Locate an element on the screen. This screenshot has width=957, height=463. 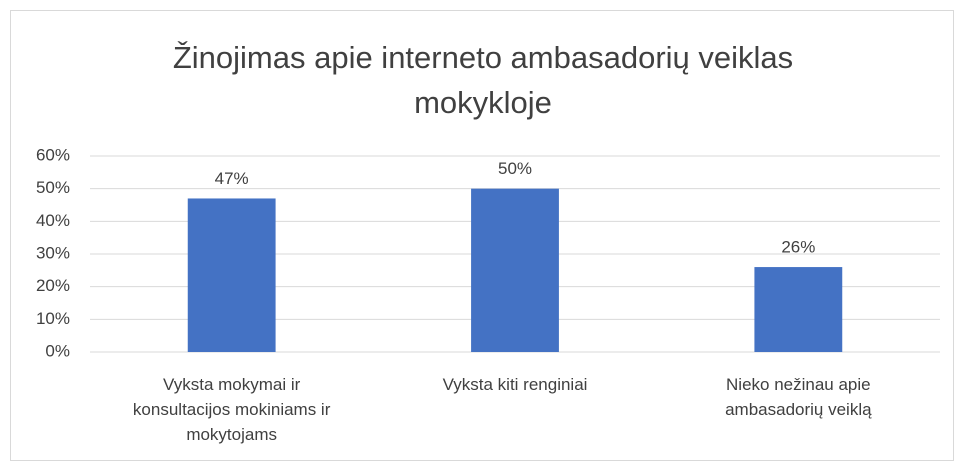
x-tick-label: Vyksta kiti renginiai is located at coordinates (515, 384).